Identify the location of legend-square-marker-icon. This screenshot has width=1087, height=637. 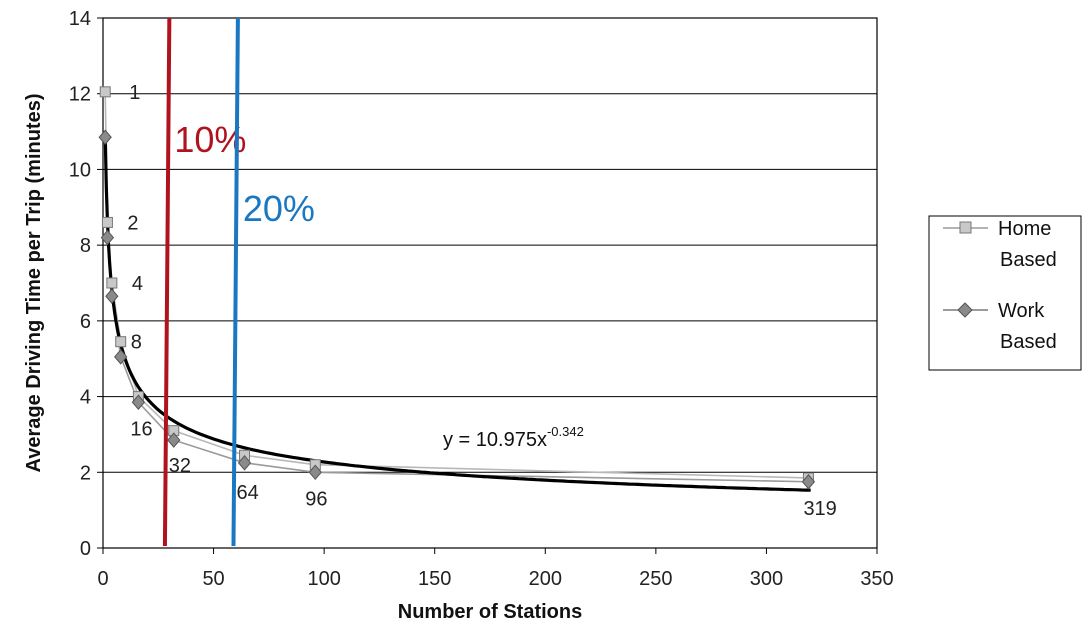
(965, 227).